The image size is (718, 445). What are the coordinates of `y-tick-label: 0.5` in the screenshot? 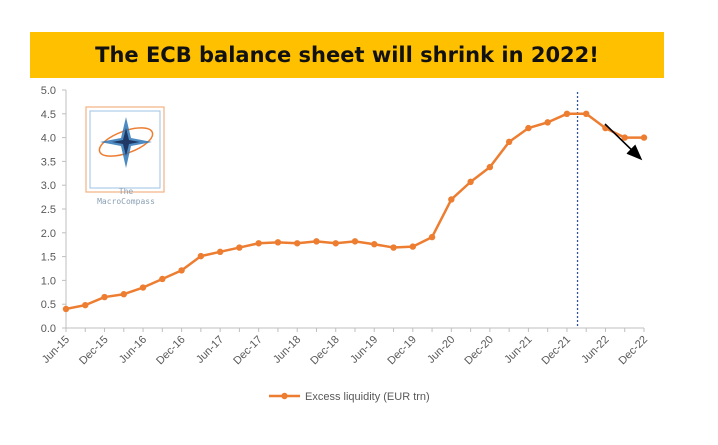 It's located at (48, 305).